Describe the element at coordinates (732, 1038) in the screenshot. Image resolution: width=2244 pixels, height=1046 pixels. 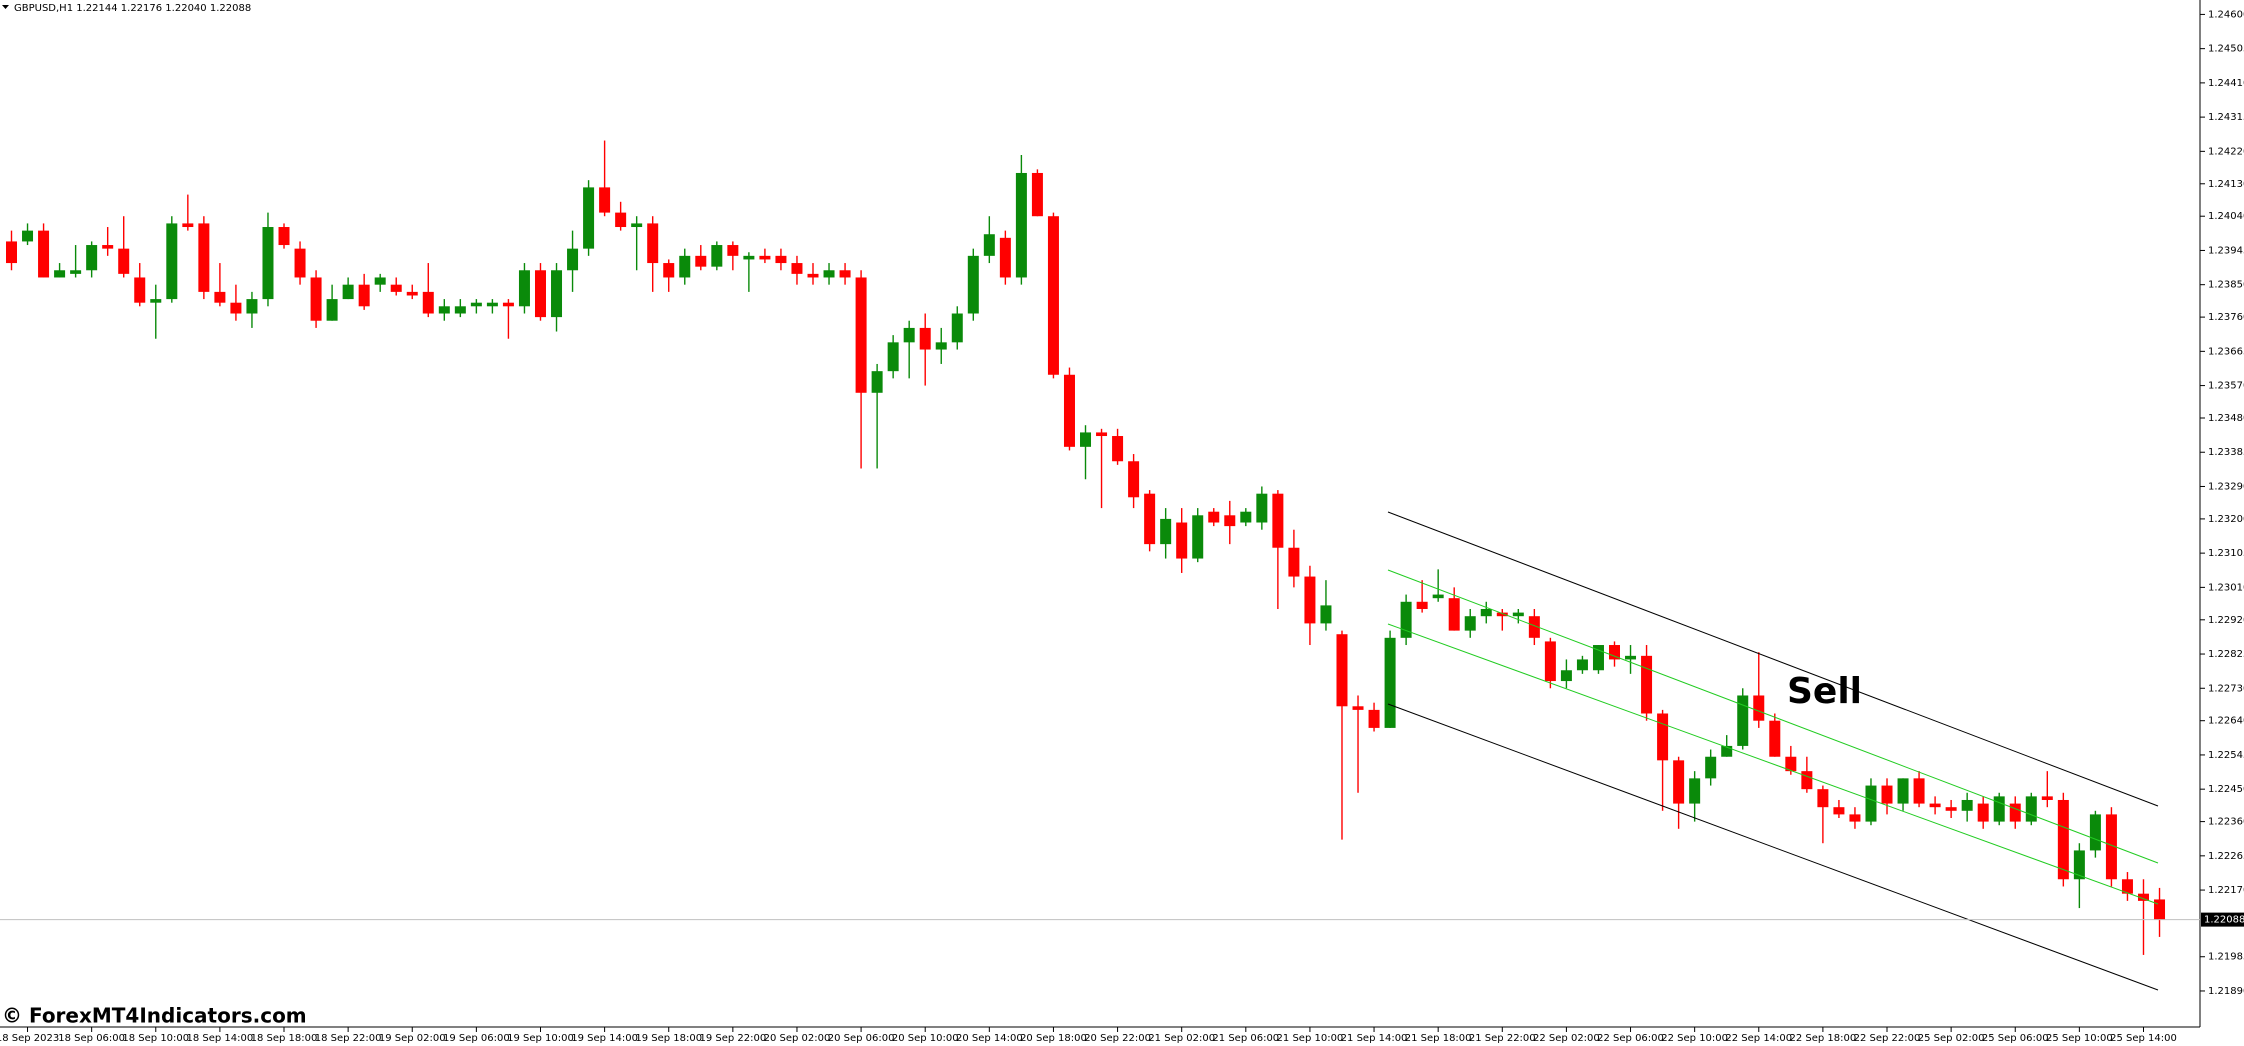
I see `x-tick-label: 19 Sep 22:00` at that location.